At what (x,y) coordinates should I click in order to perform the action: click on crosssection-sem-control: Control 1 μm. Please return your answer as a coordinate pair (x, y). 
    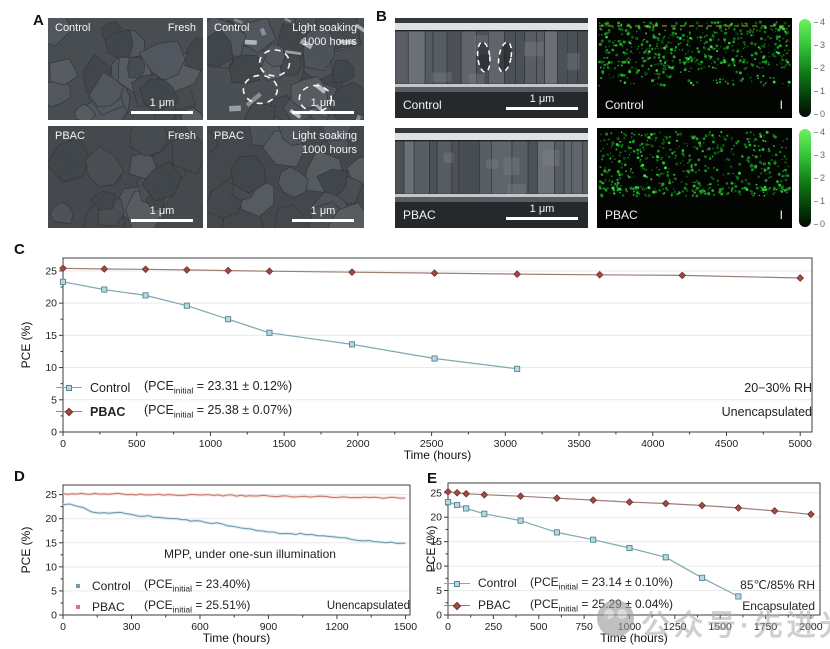
    Looking at the image, I should click on (491, 68).